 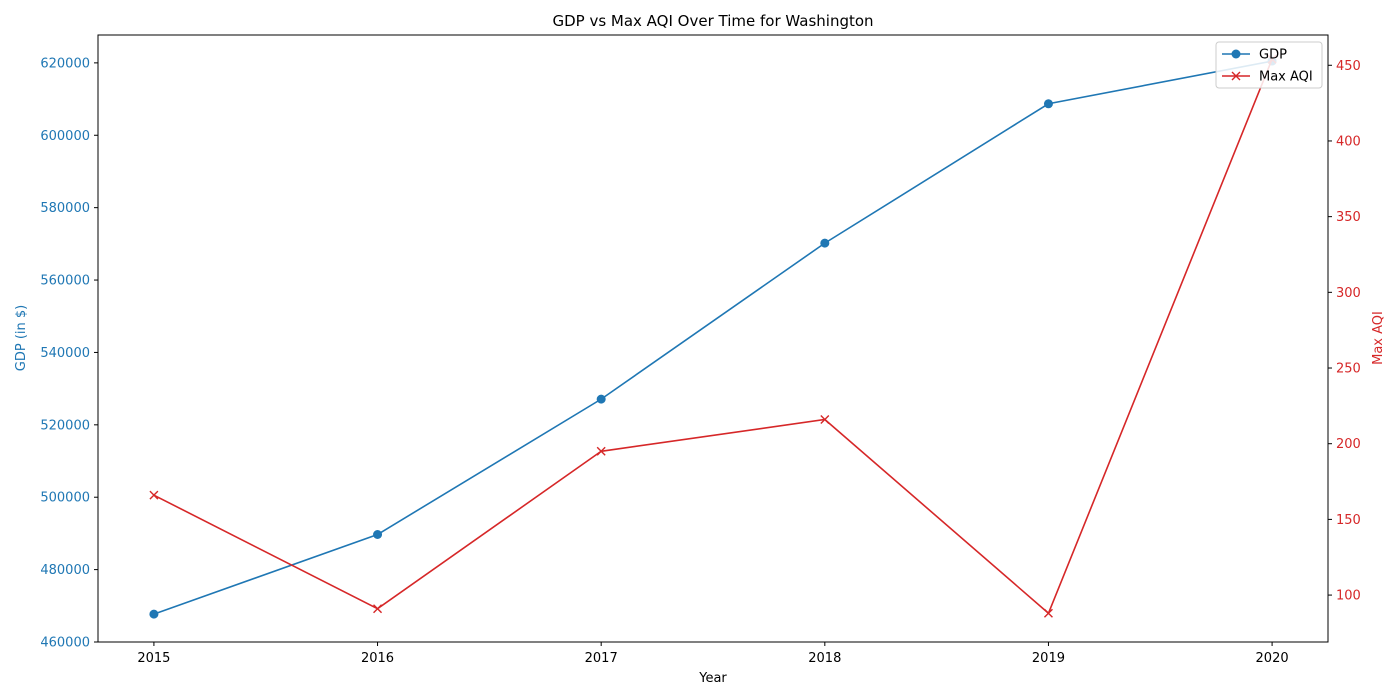 What do you see at coordinates (65, 498) in the screenshot?
I see `left-tick-label: 500000` at bounding box center [65, 498].